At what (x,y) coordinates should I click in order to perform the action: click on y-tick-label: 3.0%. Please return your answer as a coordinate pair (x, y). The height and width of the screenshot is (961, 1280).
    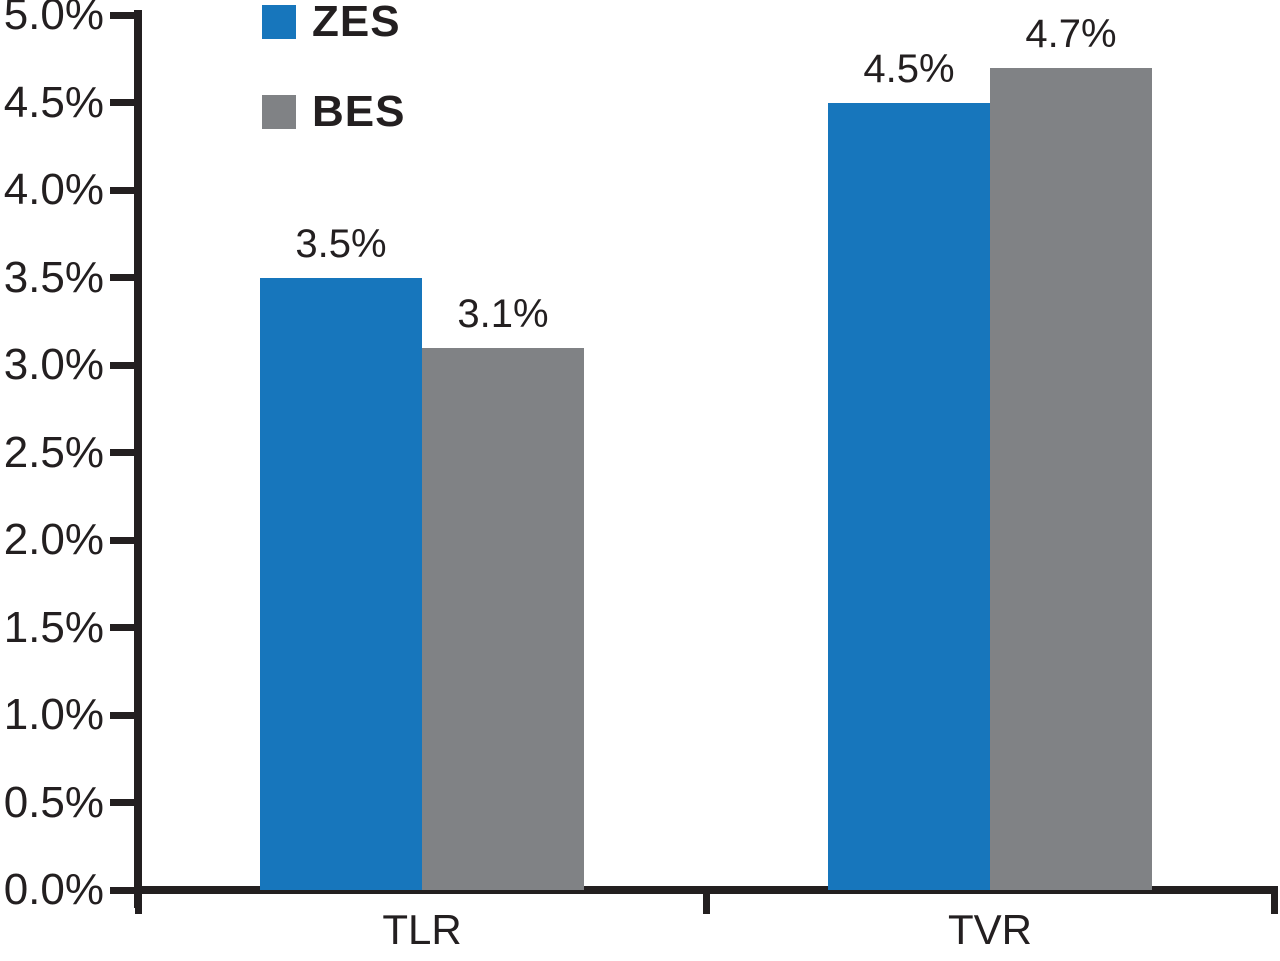
    Looking at the image, I should click on (53, 364).